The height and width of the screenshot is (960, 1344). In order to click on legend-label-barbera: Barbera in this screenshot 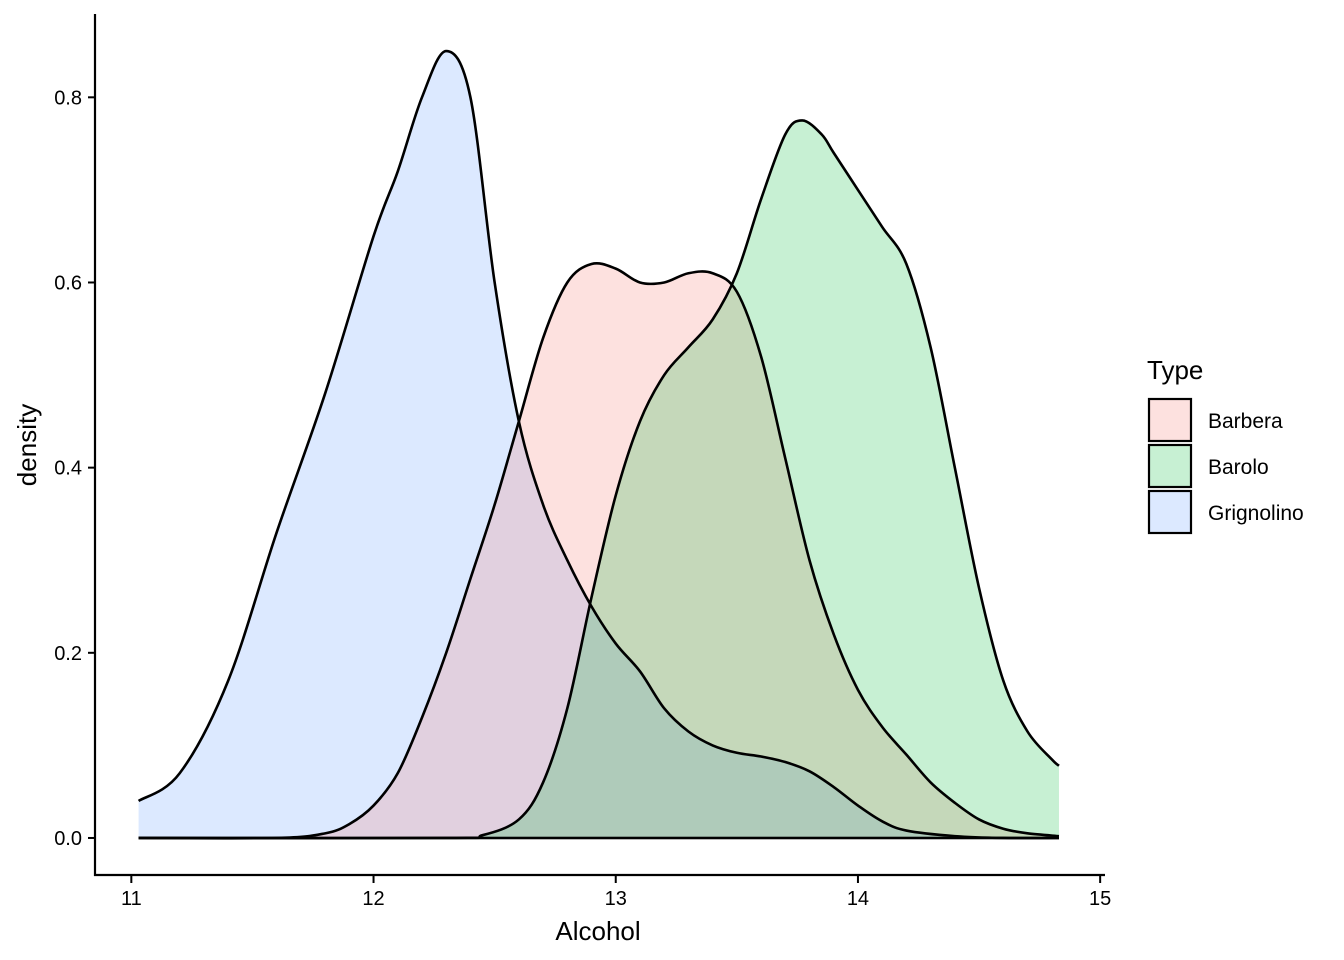, I will do `click(1245, 421)`.